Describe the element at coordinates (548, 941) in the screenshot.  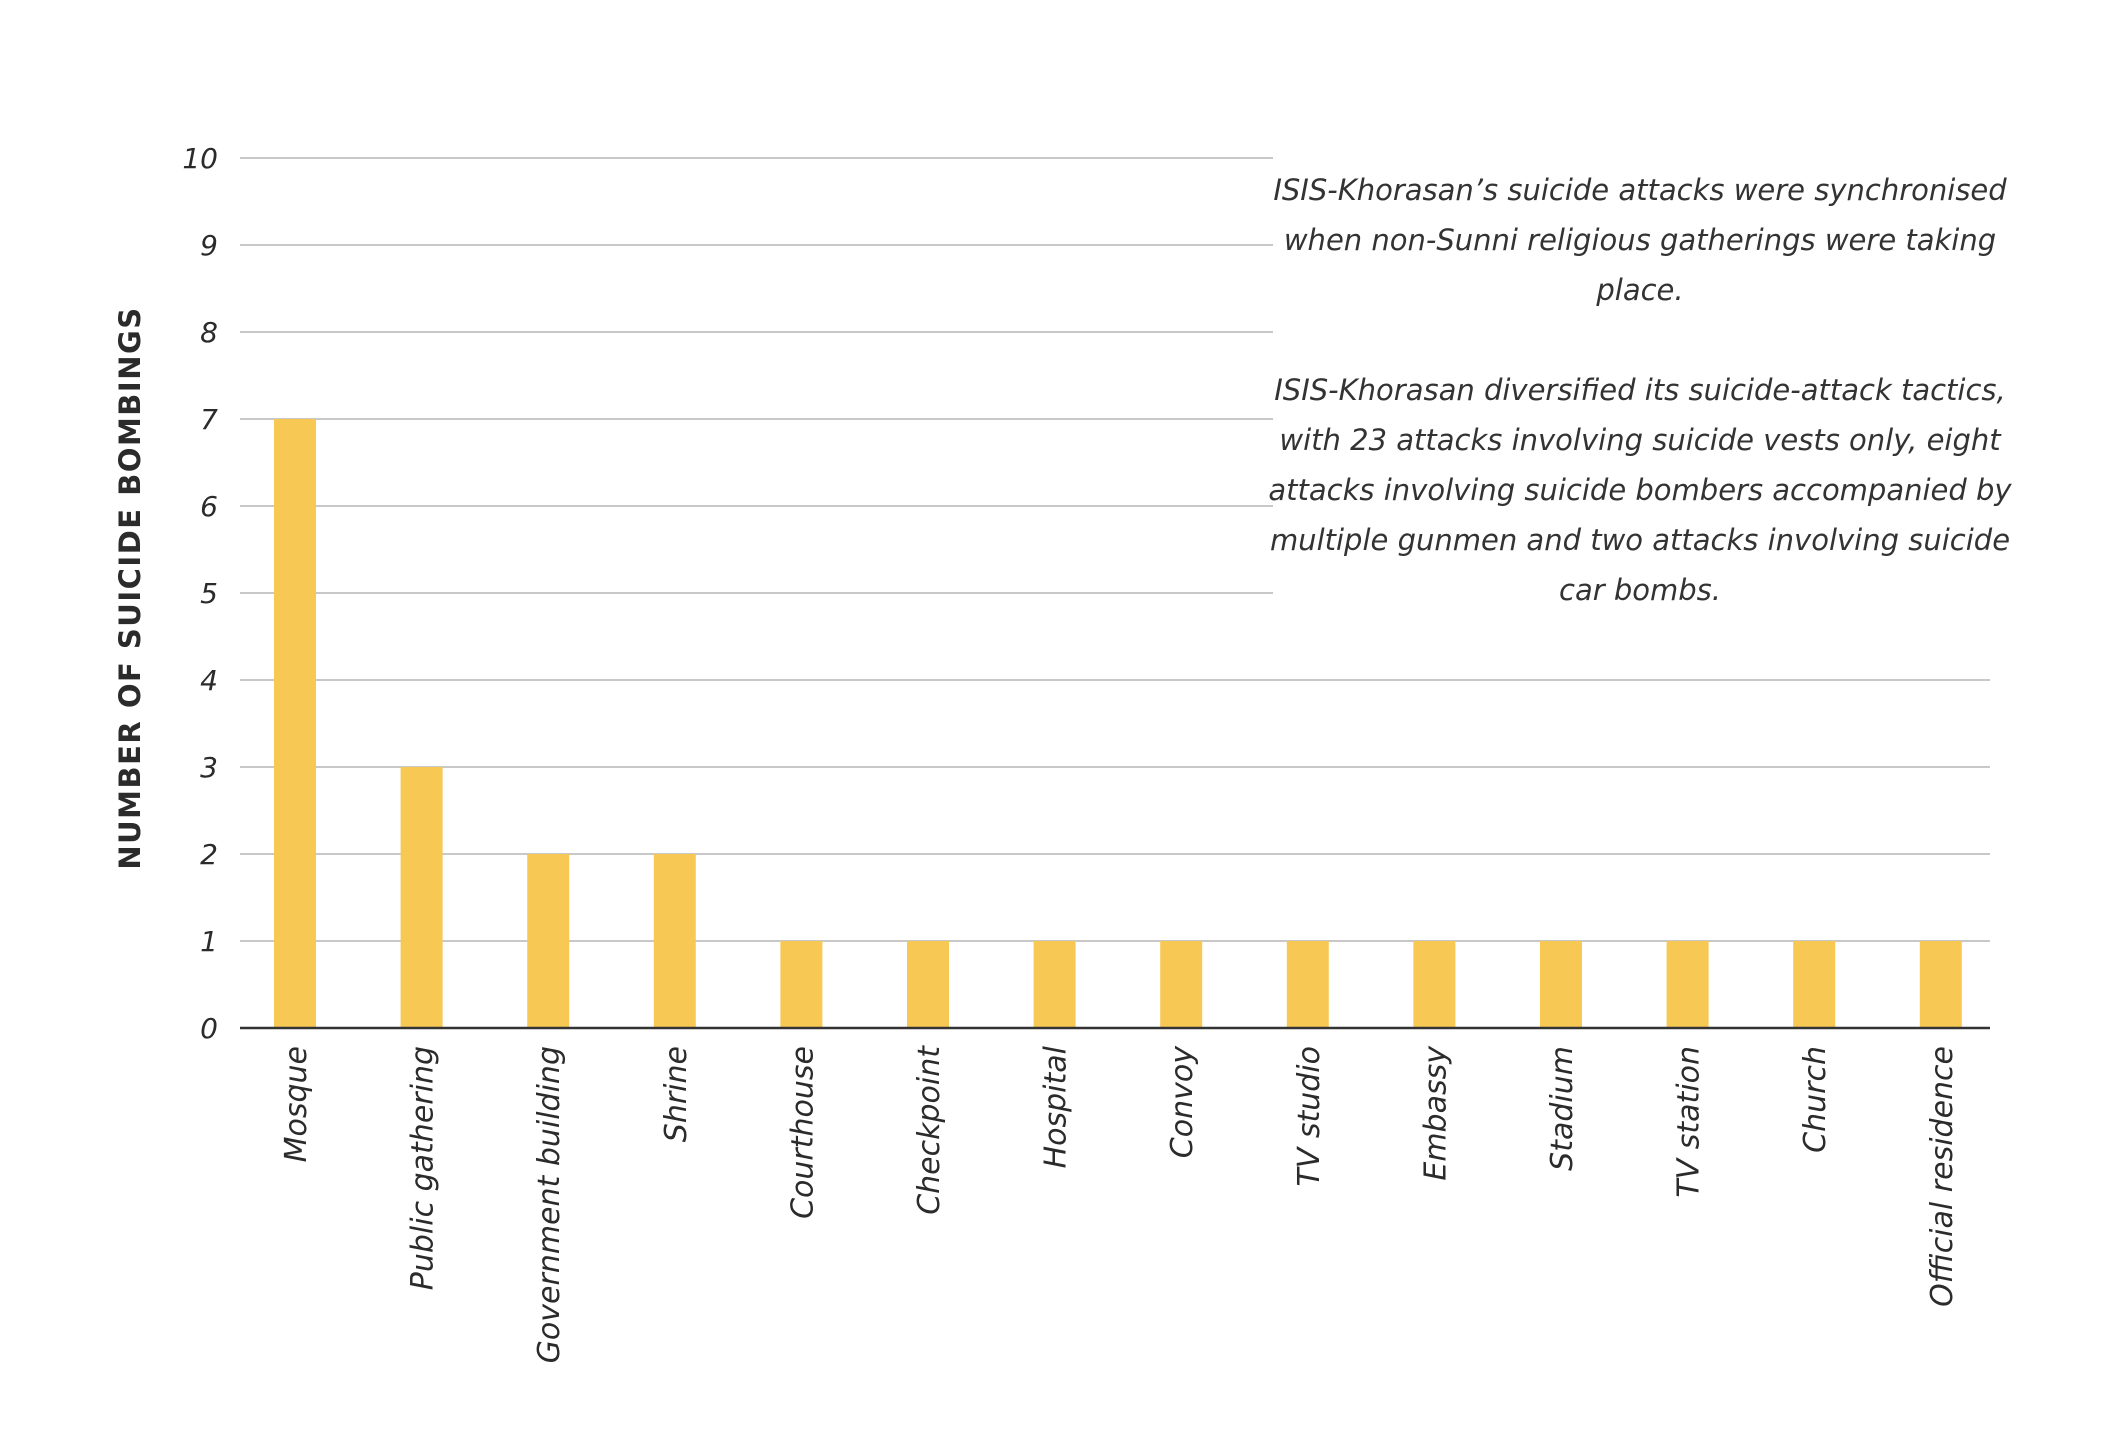
I see `bar-government-building` at that location.